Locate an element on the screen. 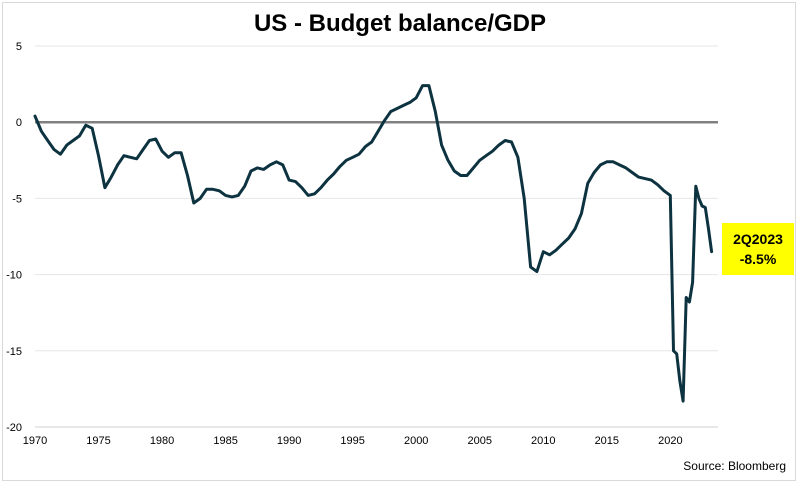  y-tick-label: 0 is located at coordinates (19, 123).